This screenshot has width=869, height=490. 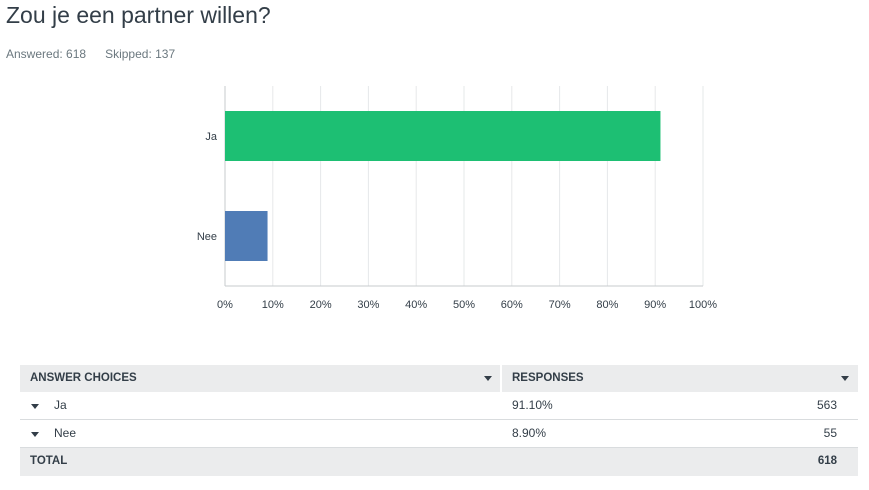 I want to click on category-labels: Ja Nee, so click(x=207, y=187).